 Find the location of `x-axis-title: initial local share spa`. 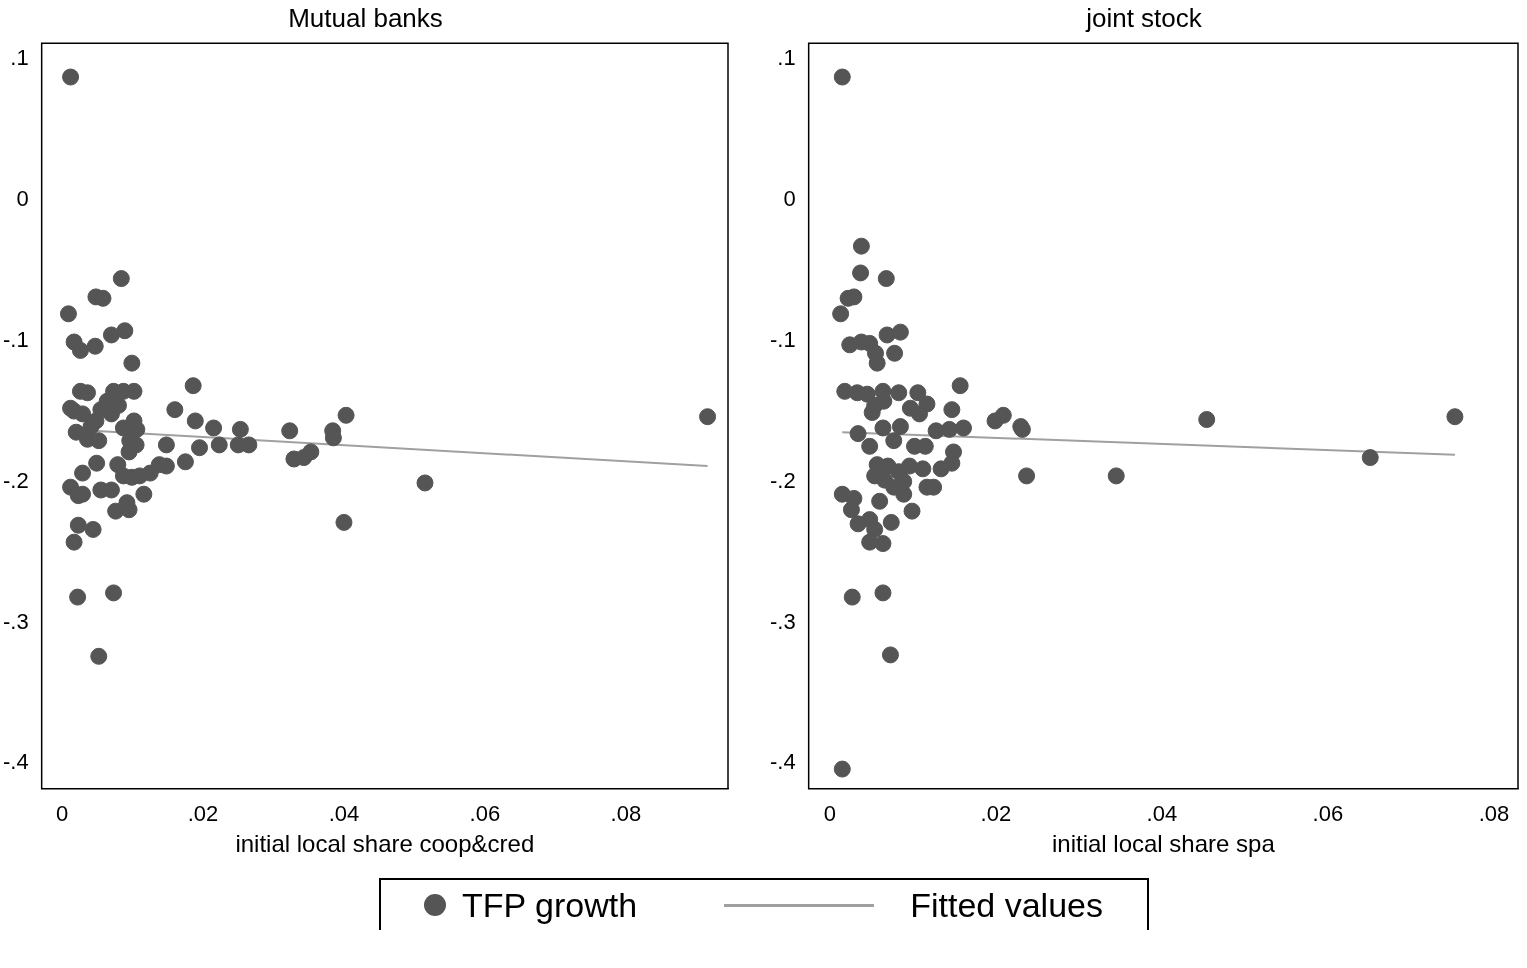

x-axis-title: initial local share spa is located at coordinates (1163, 844).